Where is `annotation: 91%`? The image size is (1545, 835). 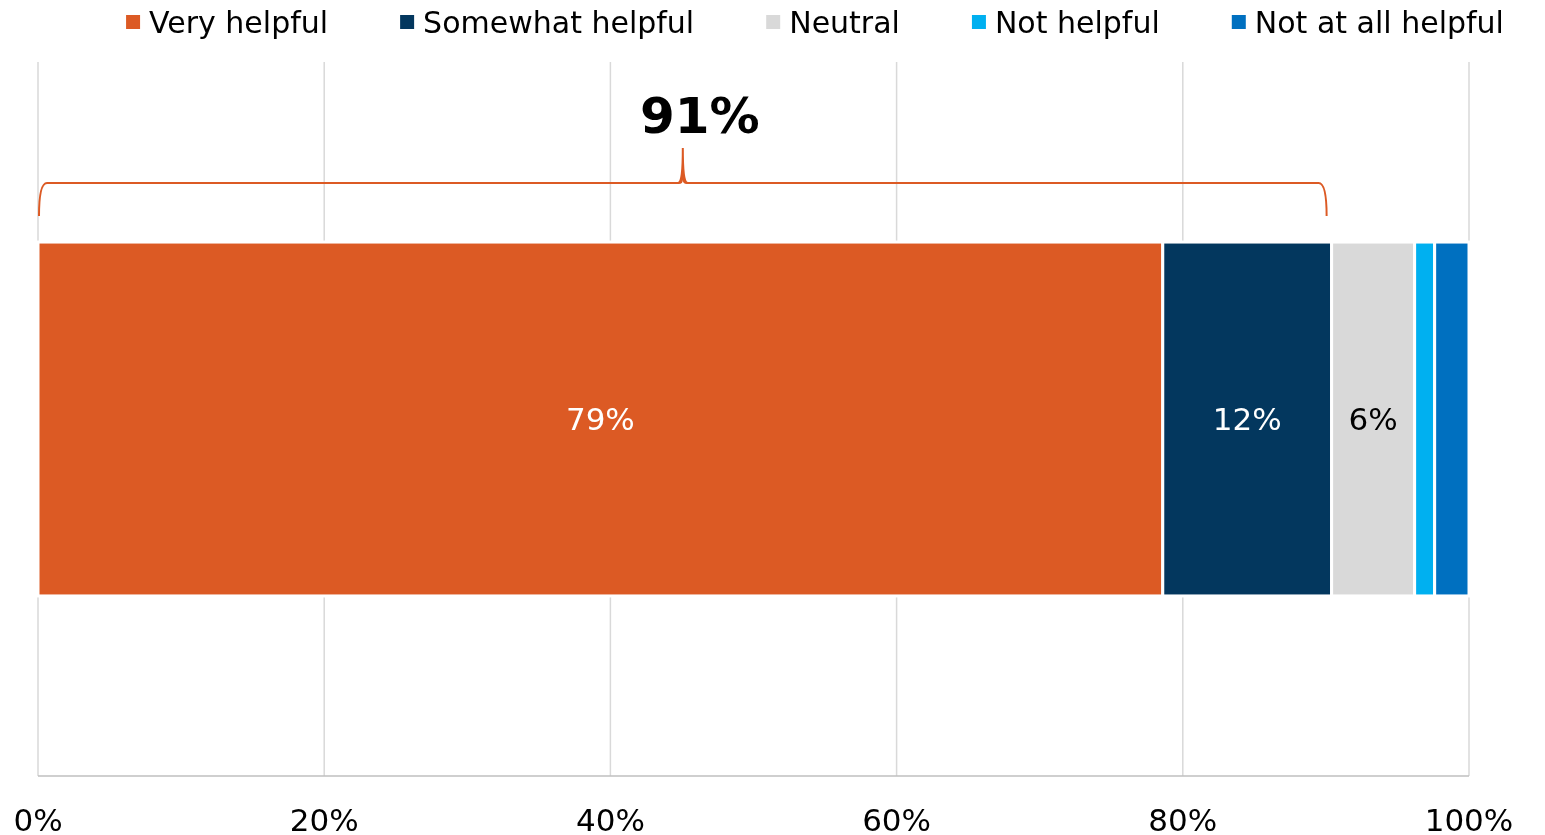
annotation: 91% is located at coordinates (699, 116).